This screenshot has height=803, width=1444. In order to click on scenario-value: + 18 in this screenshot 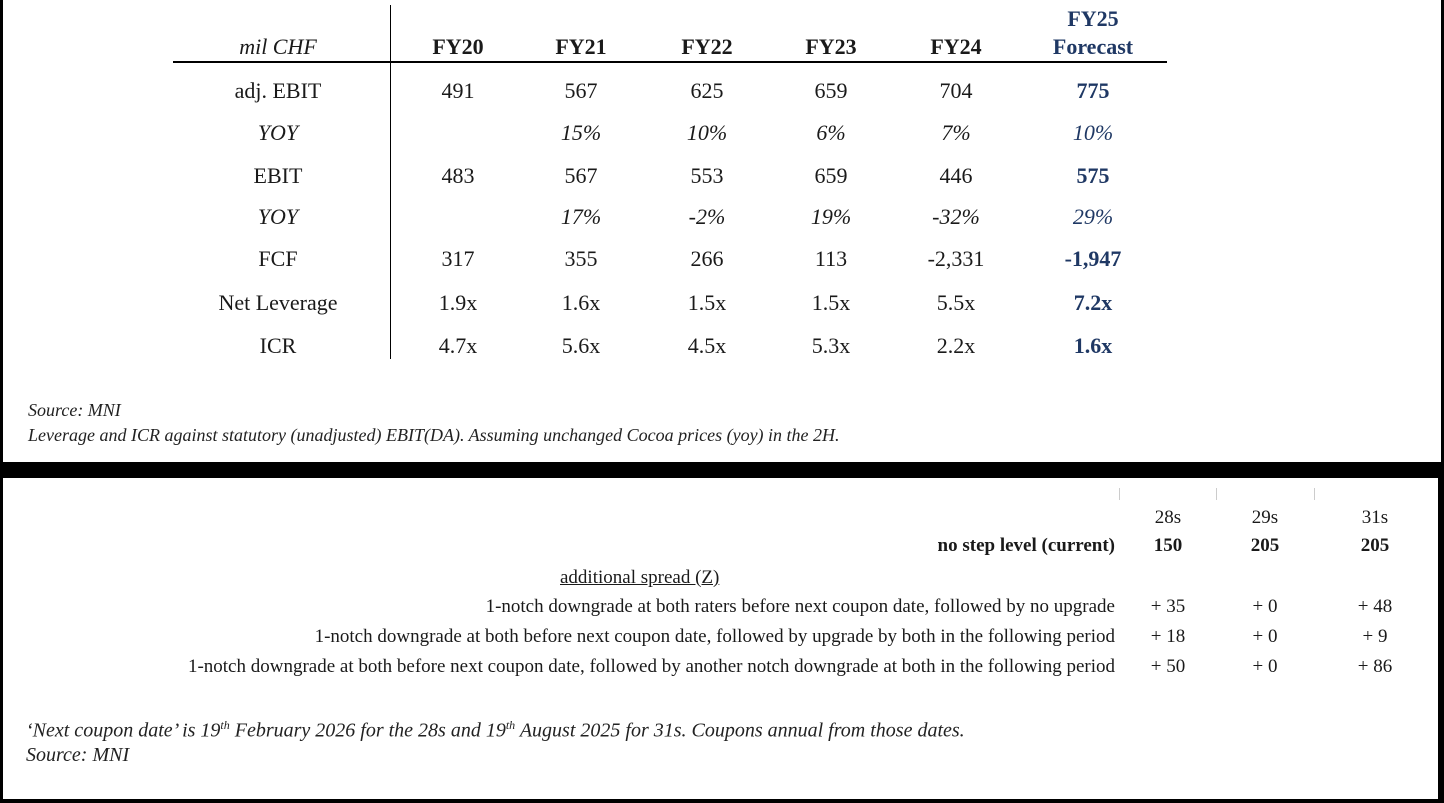, I will do `click(1168, 636)`.